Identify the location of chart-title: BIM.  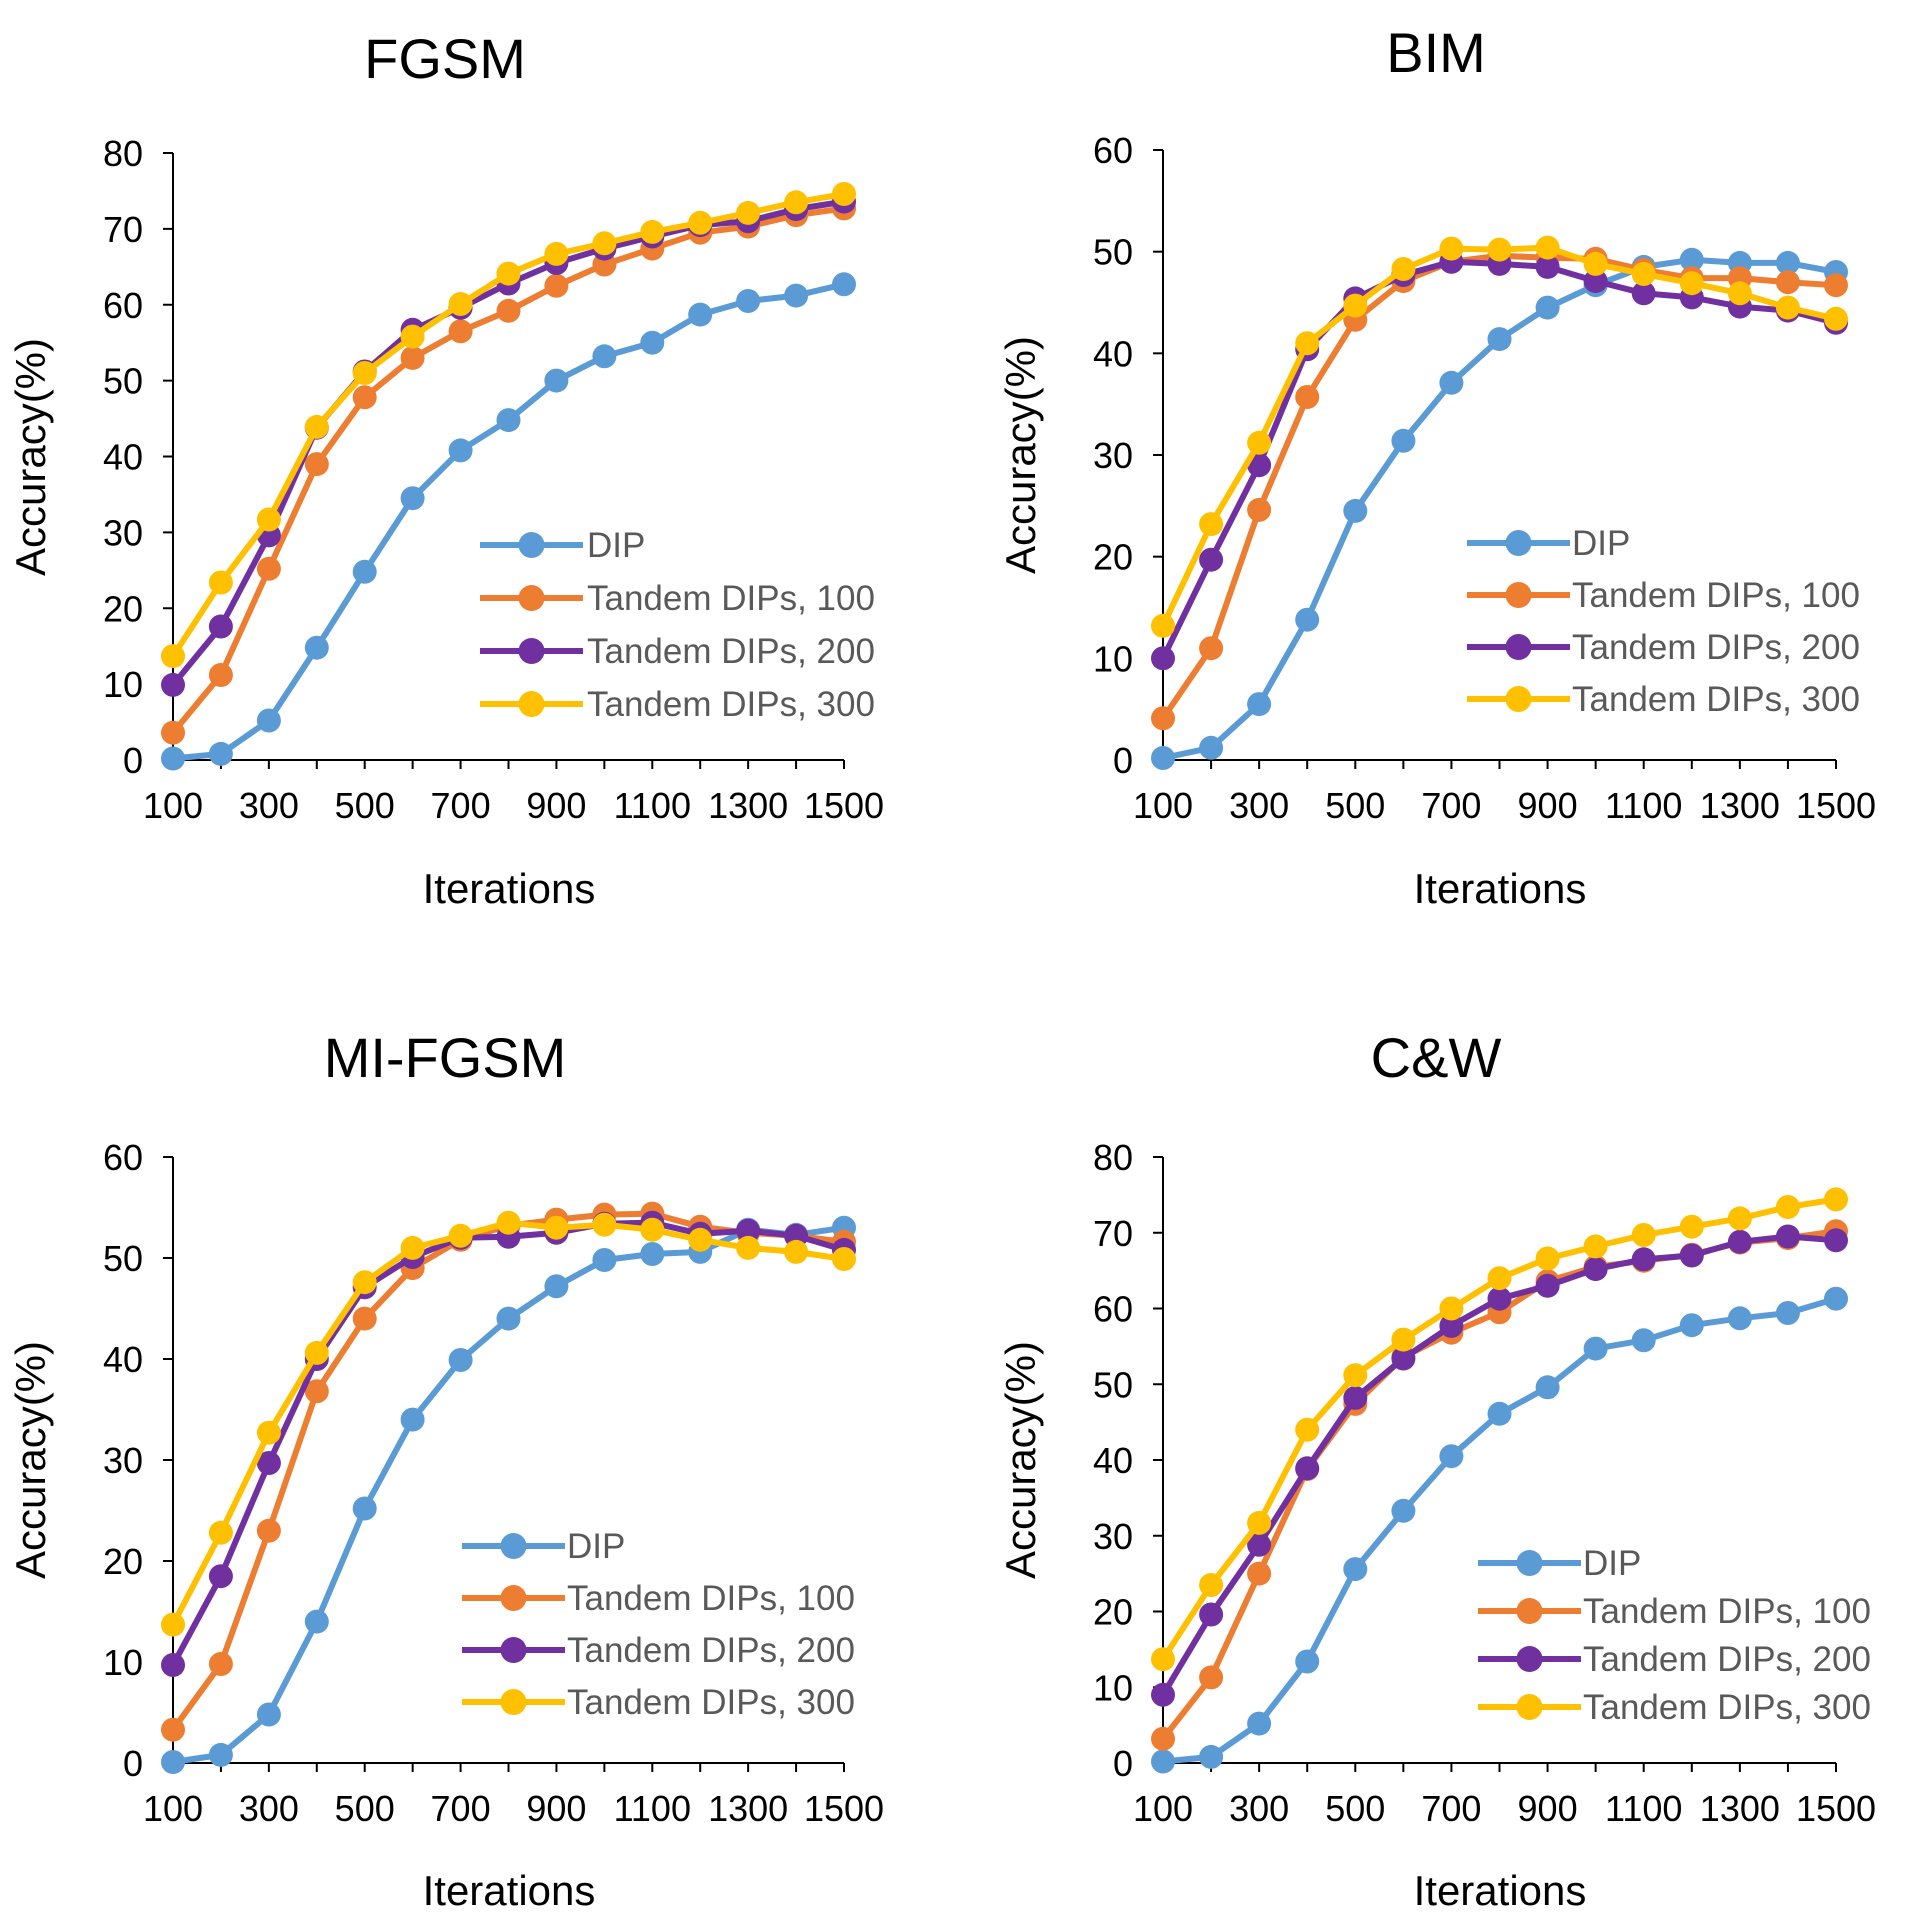
(1436, 52).